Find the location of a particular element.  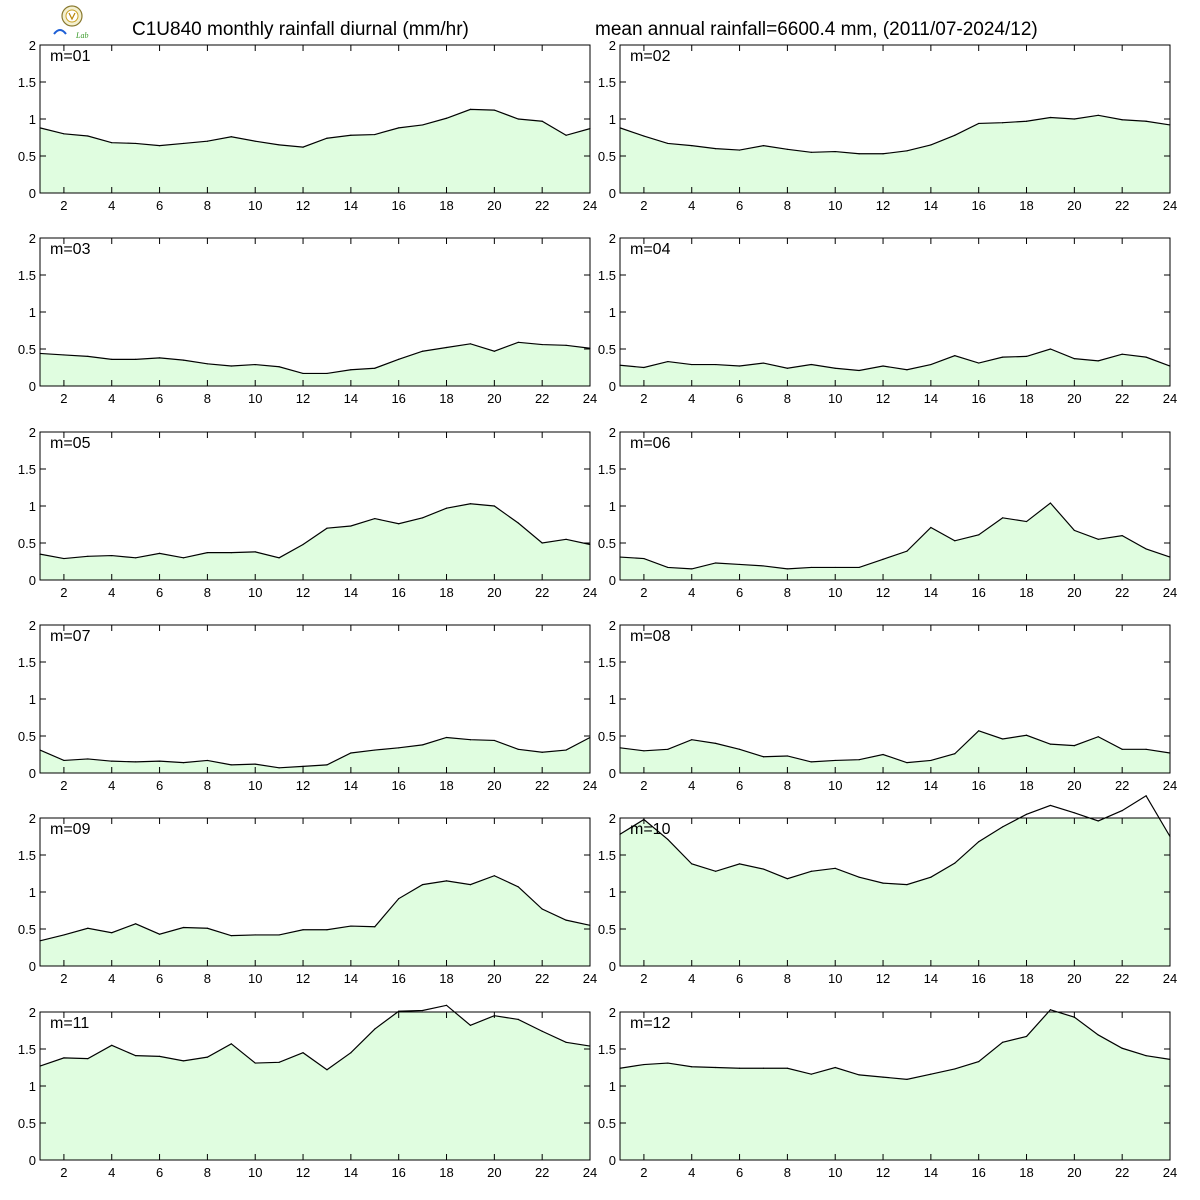

series-line is located at coordinates (315, 908).